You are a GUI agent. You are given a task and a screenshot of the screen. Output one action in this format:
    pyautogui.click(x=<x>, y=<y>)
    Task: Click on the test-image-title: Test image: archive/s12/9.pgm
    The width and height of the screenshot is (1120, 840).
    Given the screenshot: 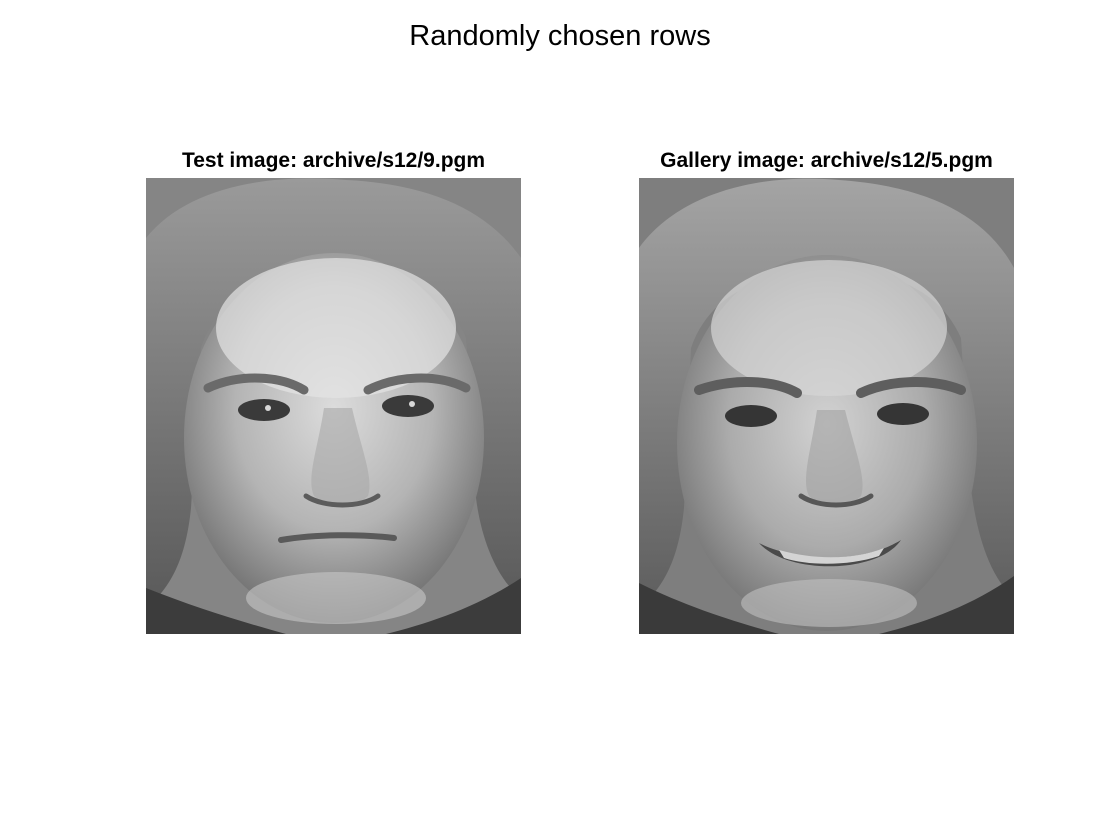 What is the action you would take?
    pyautogui.click(x=333, y=160)
    